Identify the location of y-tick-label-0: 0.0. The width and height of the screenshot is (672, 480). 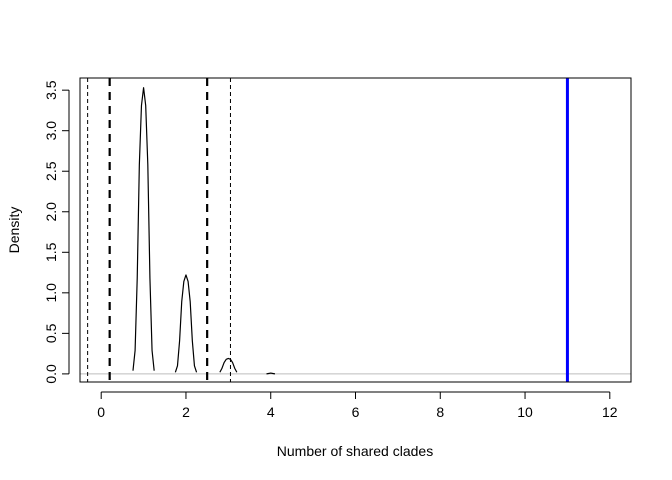
(51, 374).